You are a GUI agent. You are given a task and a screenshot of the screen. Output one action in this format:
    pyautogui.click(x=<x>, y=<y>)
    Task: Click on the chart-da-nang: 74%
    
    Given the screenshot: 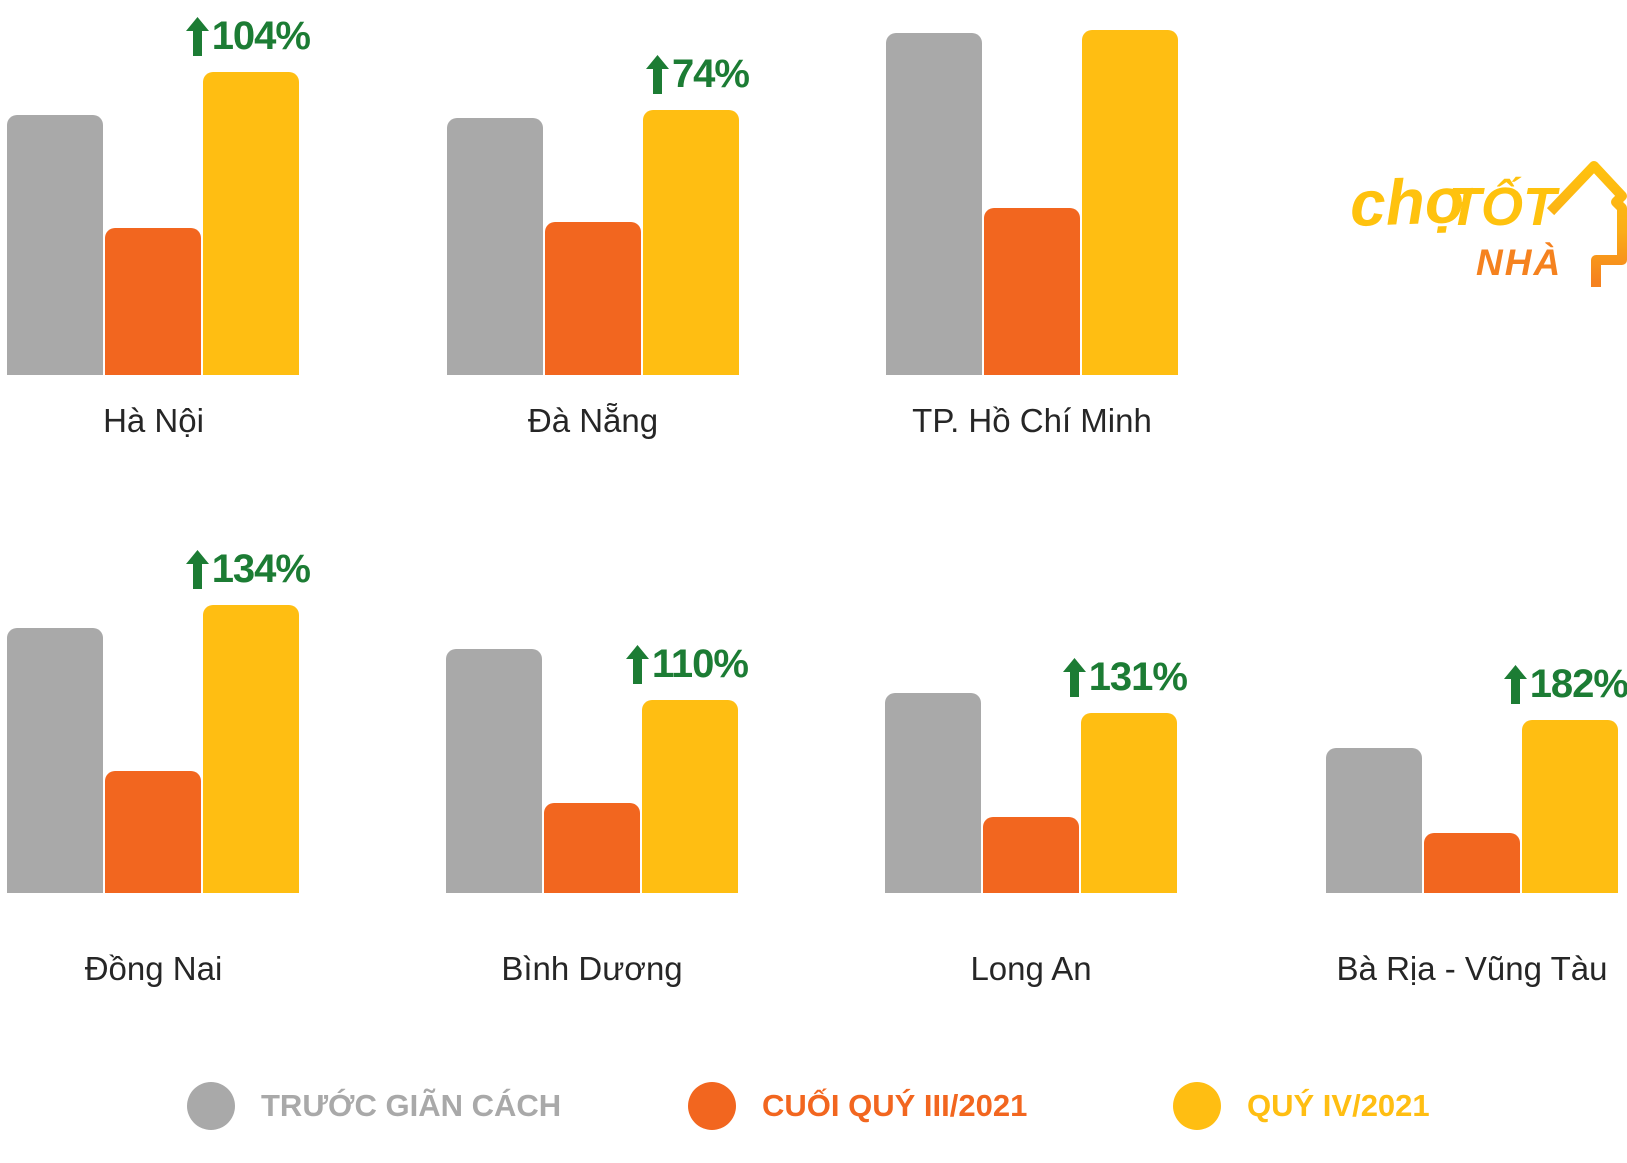 What is the action you would take?
    pyautogui.click(x=598, y=187)
    